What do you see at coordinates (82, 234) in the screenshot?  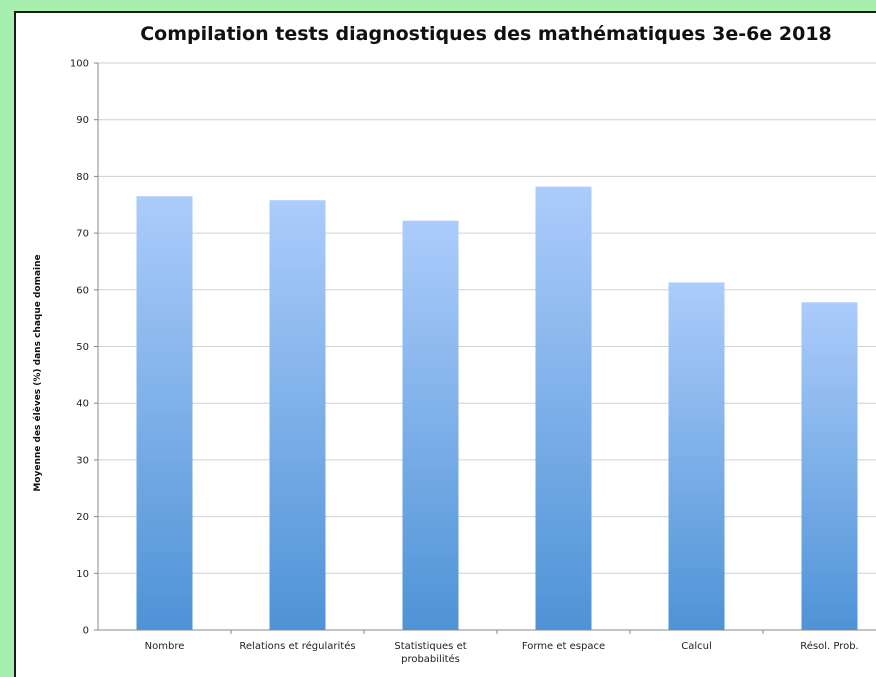 I see `y-tick-label: 70` at bounding box center [82, 234].